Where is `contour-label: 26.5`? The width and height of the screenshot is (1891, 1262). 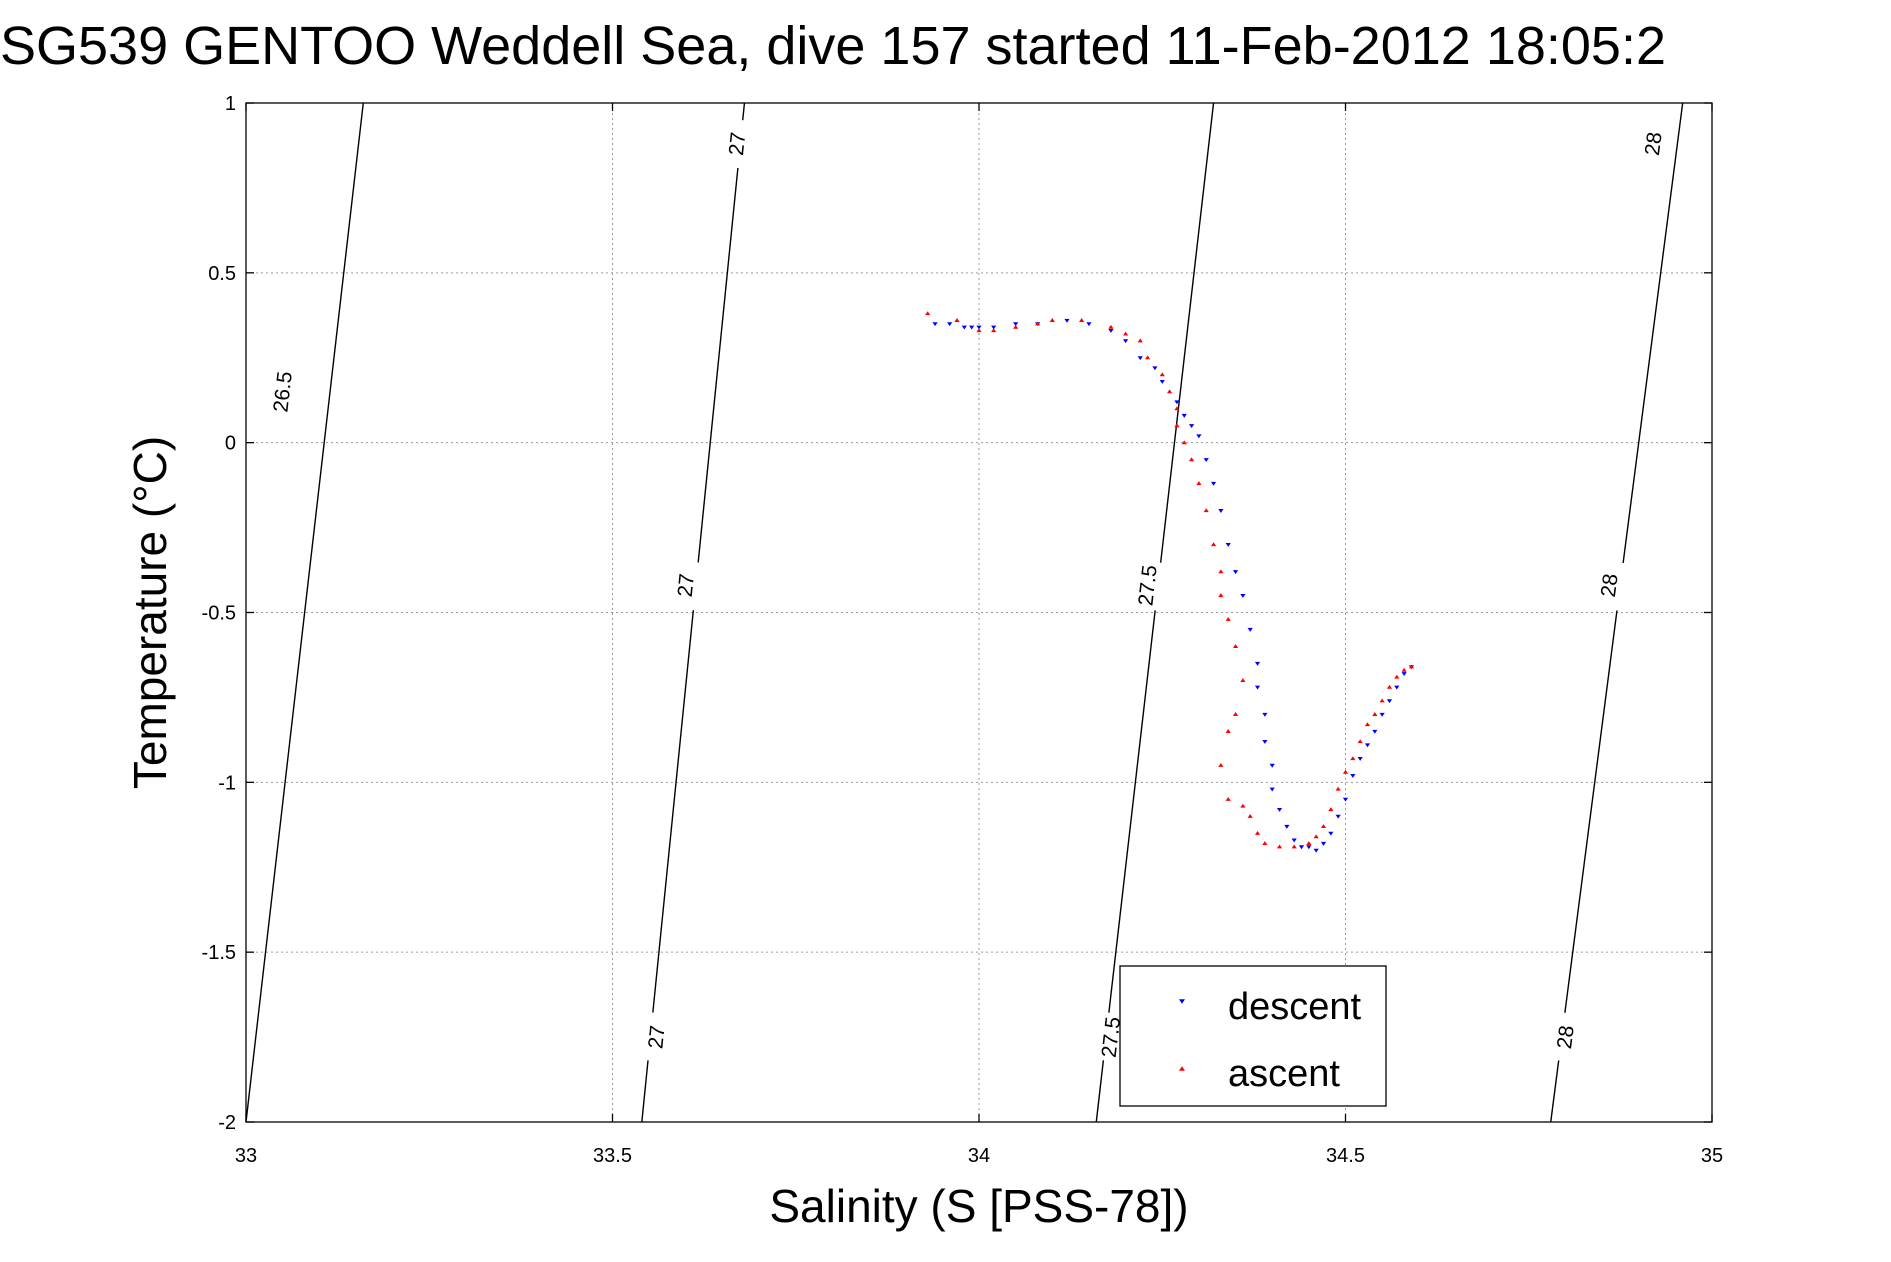 contour-label: 26.5 is located at coordinates (283, 391).